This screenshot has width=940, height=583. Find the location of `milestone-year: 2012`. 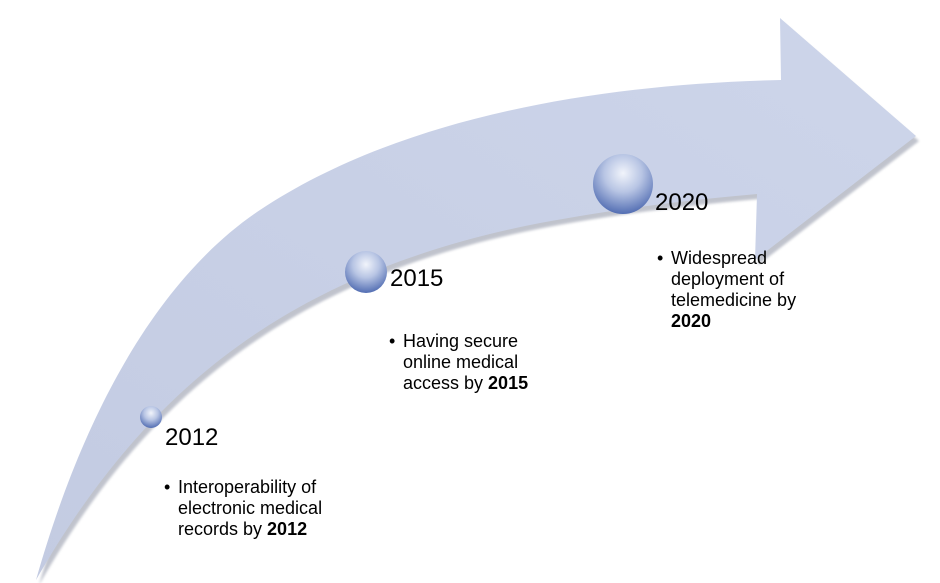

milestone-year: 2012 is located at coordinates (192, 437).